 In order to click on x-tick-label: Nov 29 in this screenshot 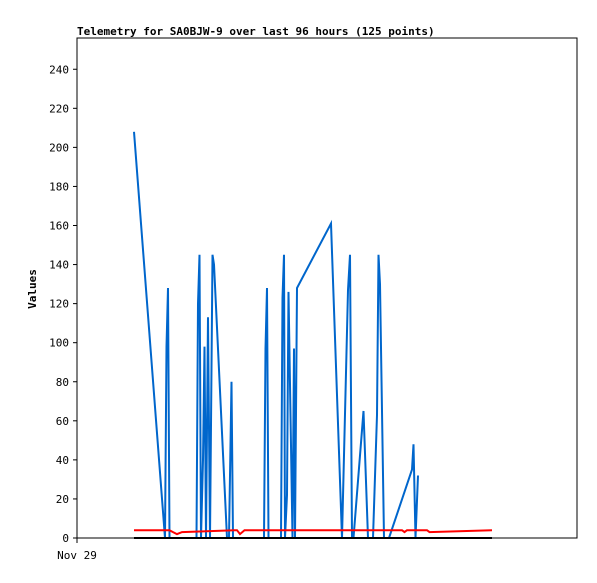, I will do `click(77, 555)`.